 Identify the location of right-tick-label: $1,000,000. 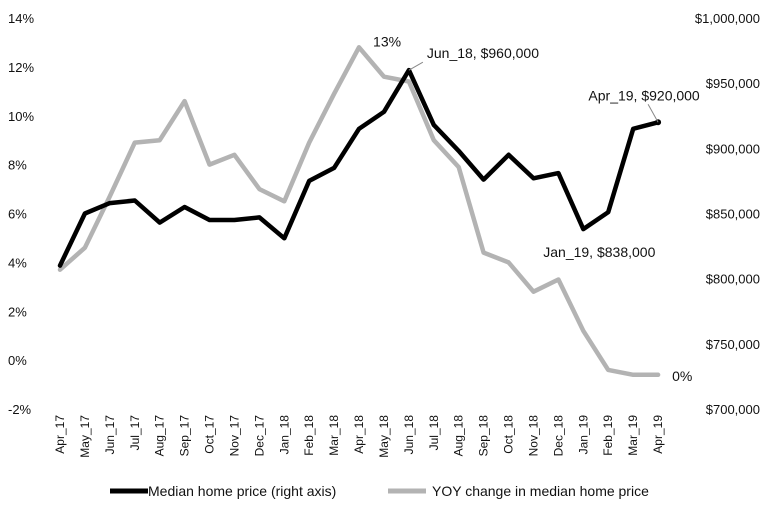
(727, 18).